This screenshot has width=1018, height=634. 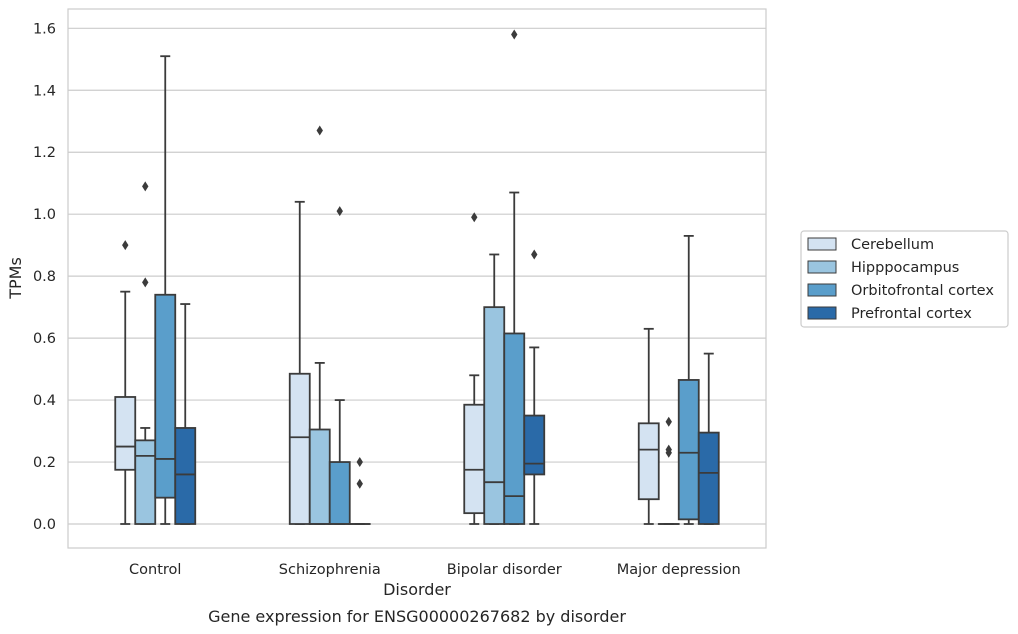 I want to click on x-tick-label: Bipolar disorder, so click(x=504, y=570).